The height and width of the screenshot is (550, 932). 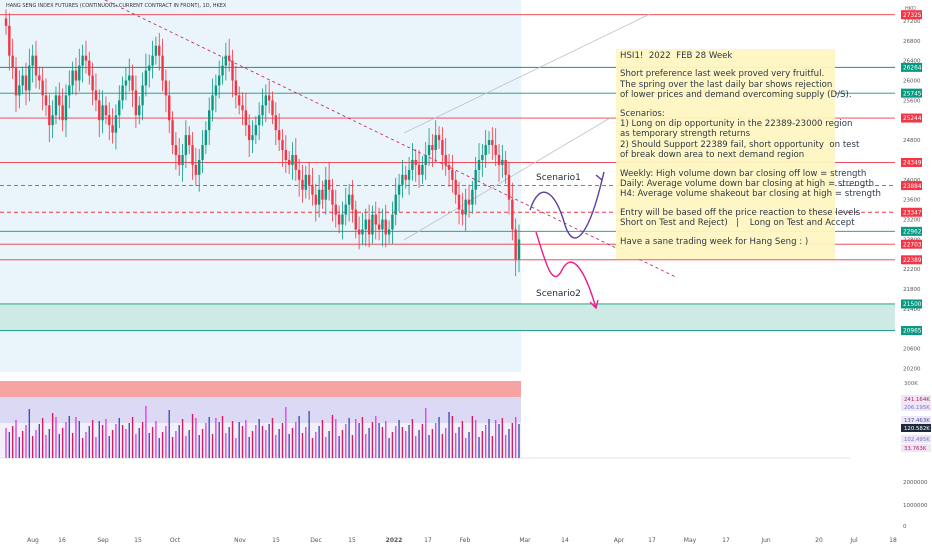 What do you see at coordinates (912, 270) in the screenshot?
I see `price-tick-label: 22200` at bounding box center [912, 270].